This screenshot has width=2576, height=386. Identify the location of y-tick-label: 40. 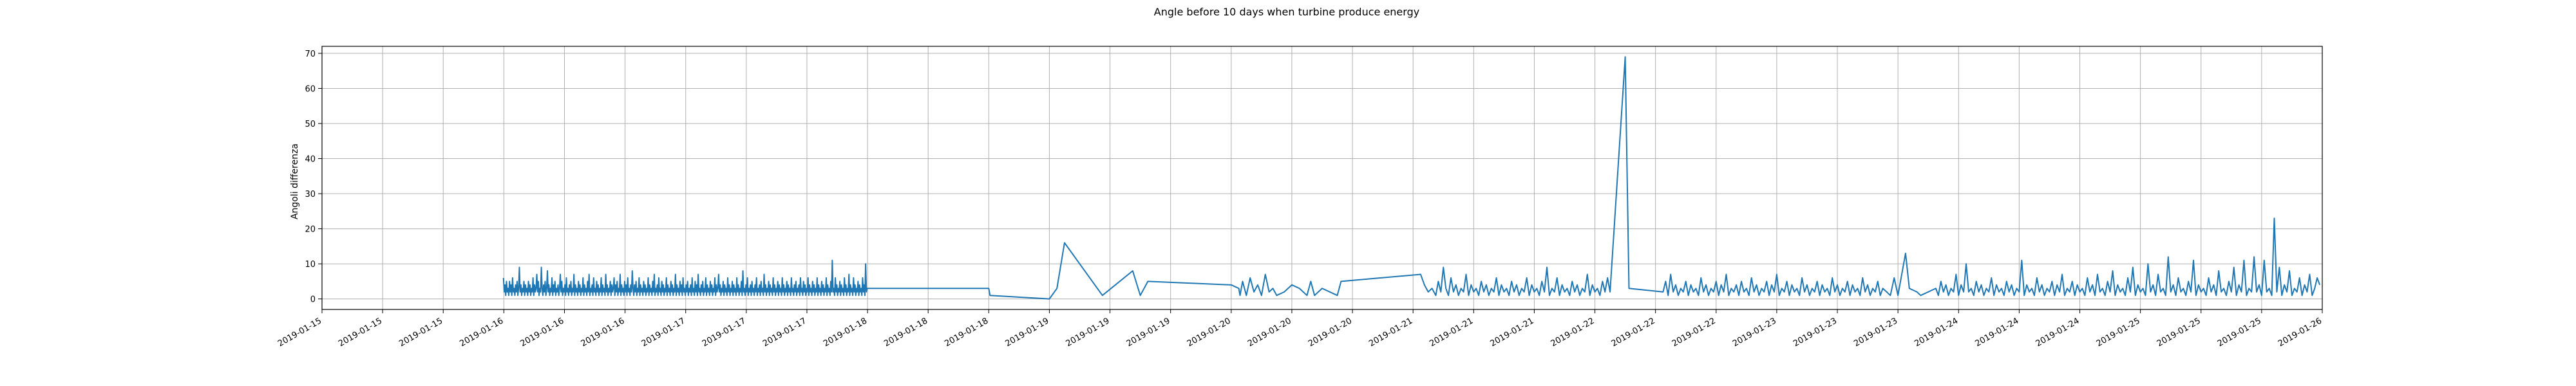
(310, 160).